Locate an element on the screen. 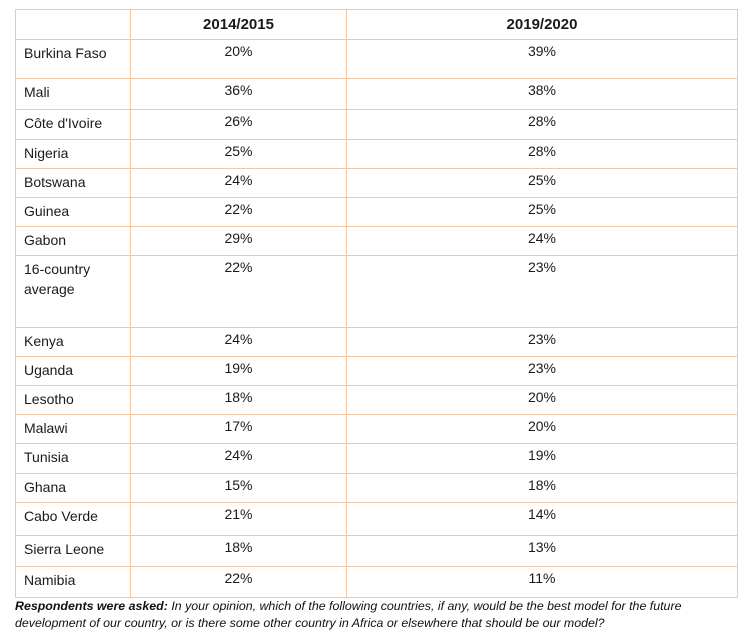  value-2019-2020-cell: 19% is located at coordinates (542, 458).